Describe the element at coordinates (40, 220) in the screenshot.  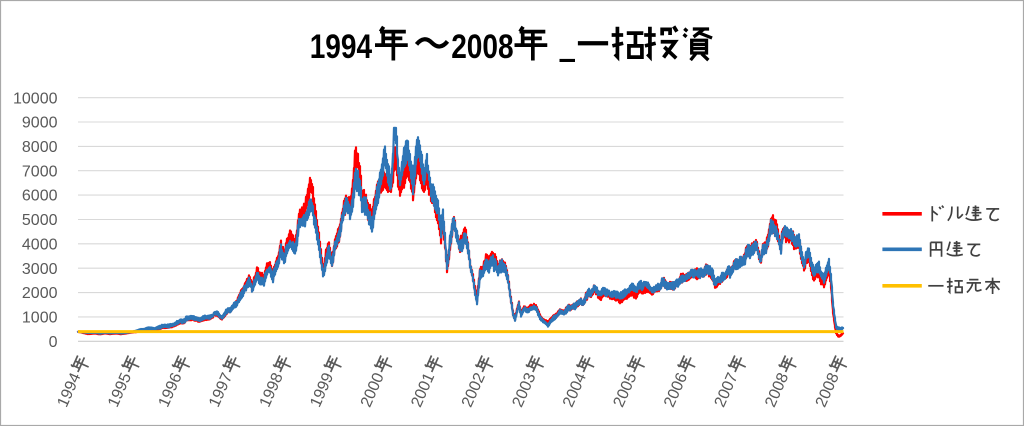
I see `svg-text: 5000` at that location.